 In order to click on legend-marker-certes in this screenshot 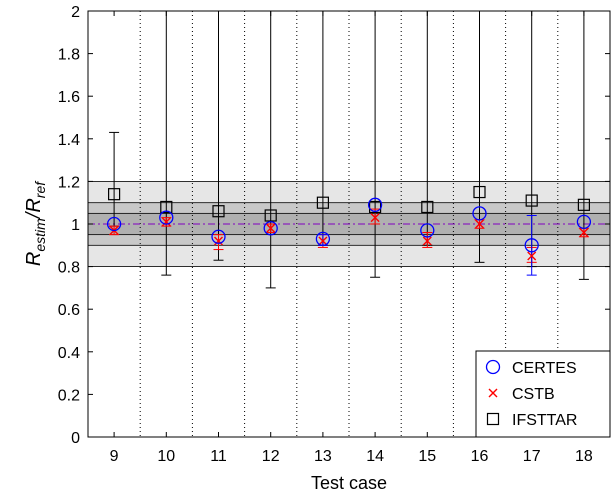, I will do `click(493, 367)`.